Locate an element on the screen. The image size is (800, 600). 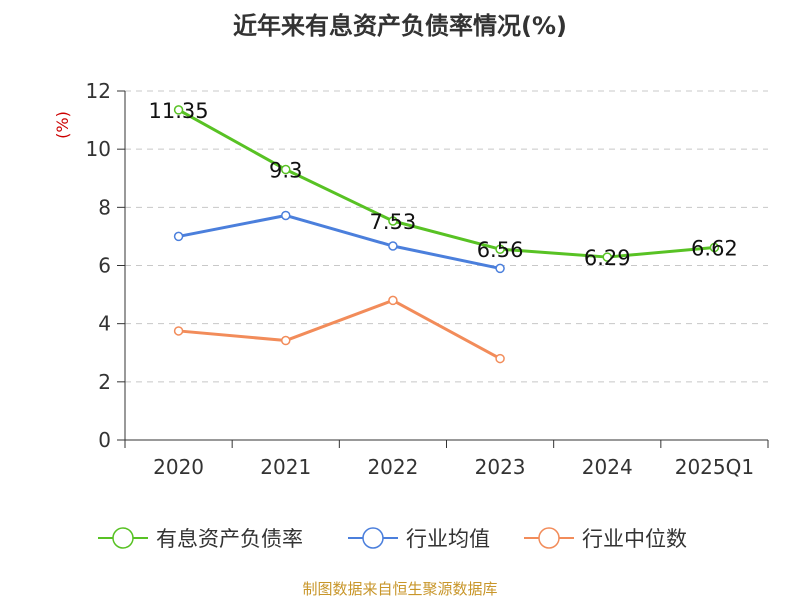
x-tick-label: 2022 is located at coordinates (392, 467).